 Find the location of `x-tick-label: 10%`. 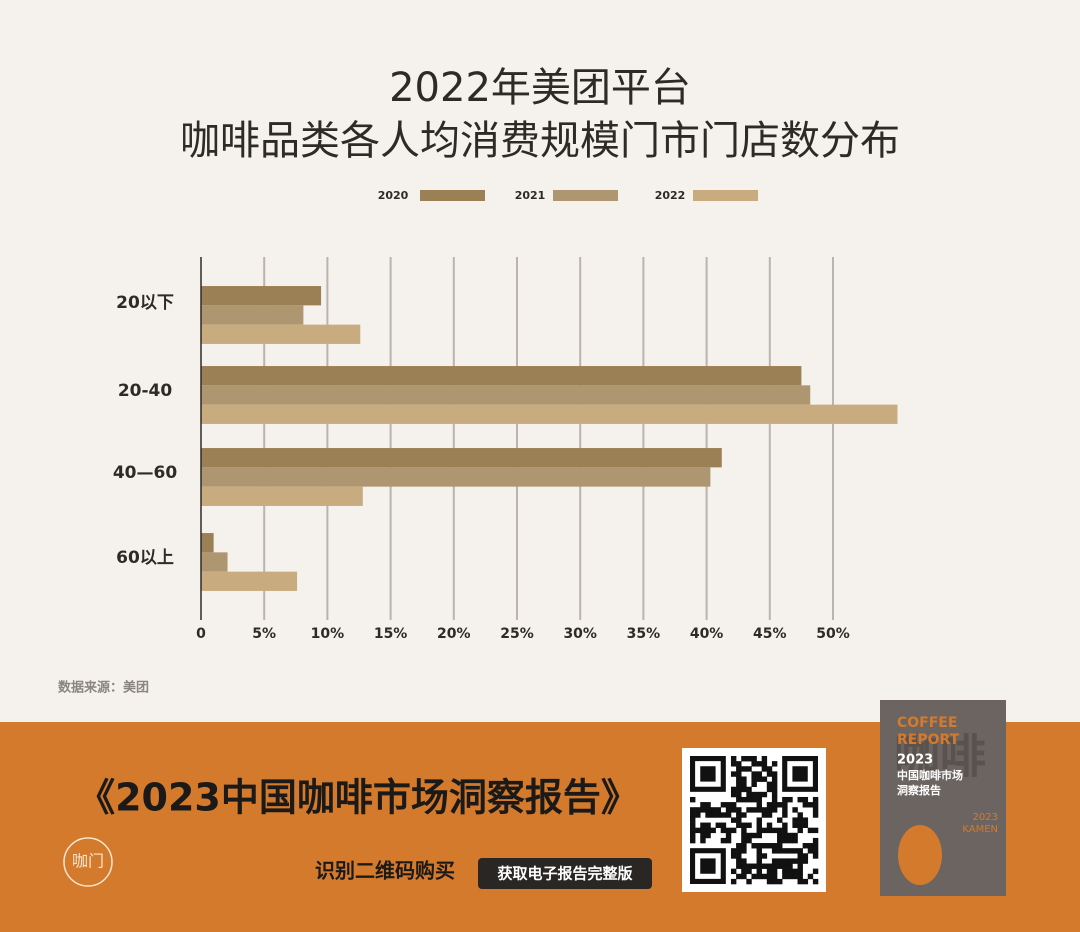

x-tick-label: 10% is located at coordinates (328, 634).